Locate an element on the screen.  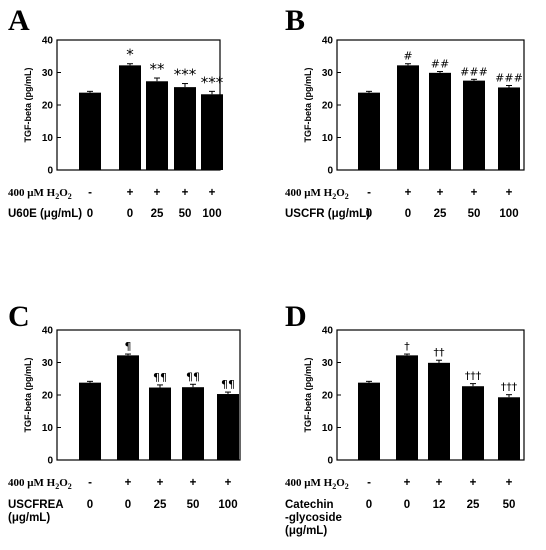
dose-label: U60E (μg/mL) is located at coordinates (45, 214).